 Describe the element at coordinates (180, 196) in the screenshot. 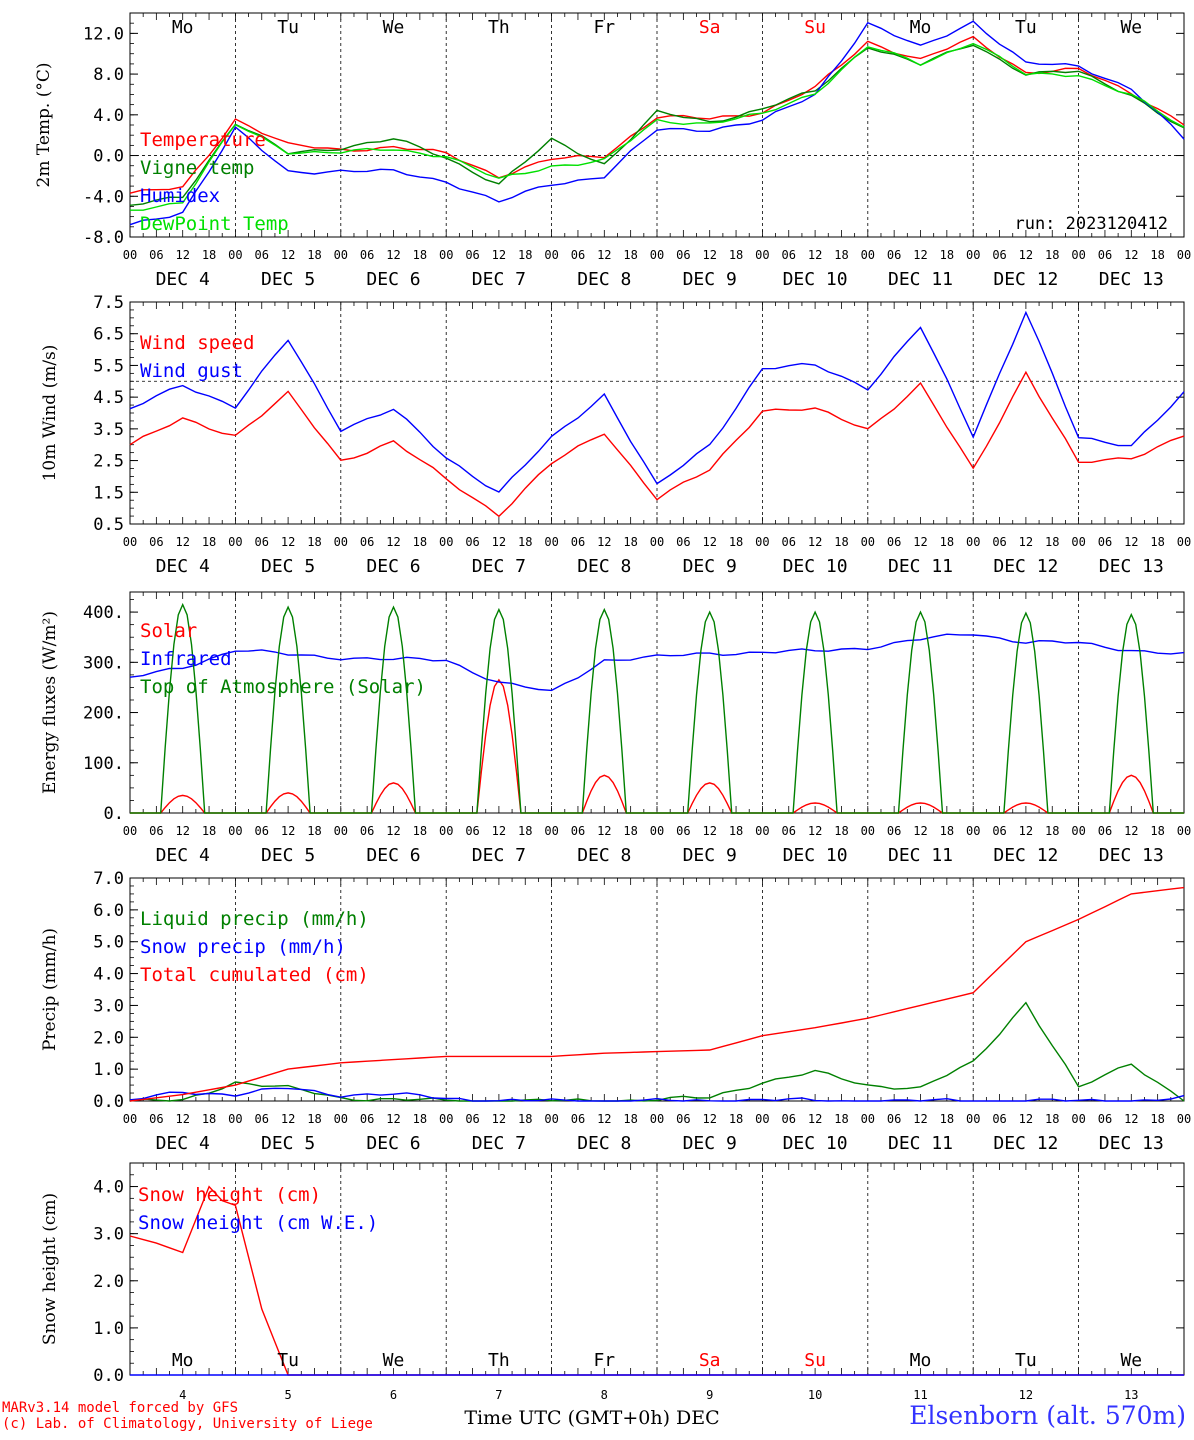

I see `legend-entry: Humidex` at that location.